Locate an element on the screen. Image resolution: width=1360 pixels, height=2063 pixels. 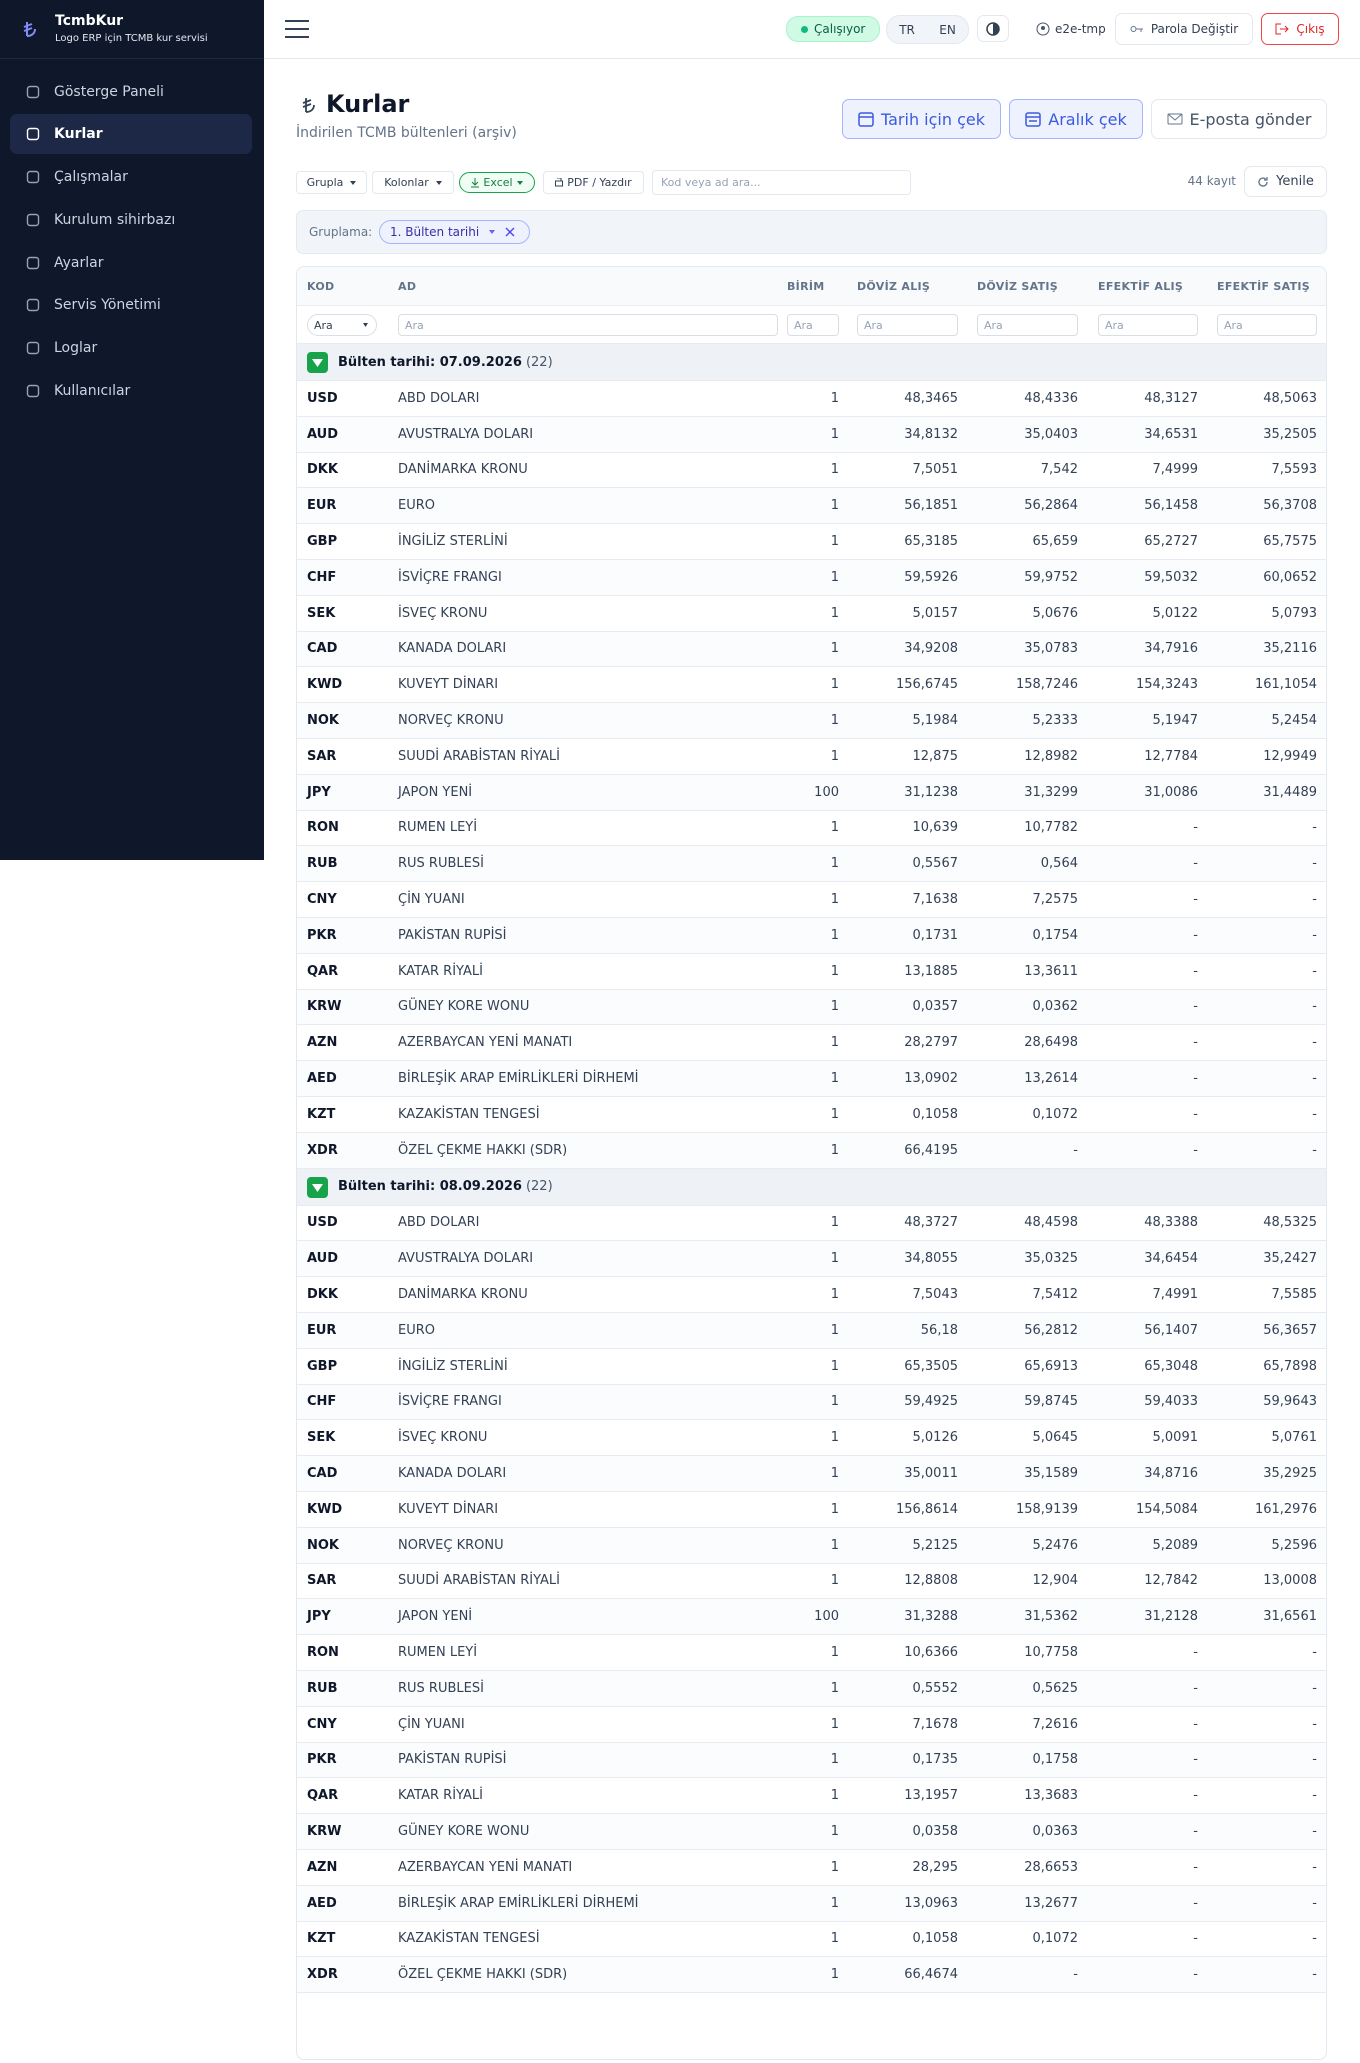
cell-value: 0,5567 is located at coordinates (935, 864).